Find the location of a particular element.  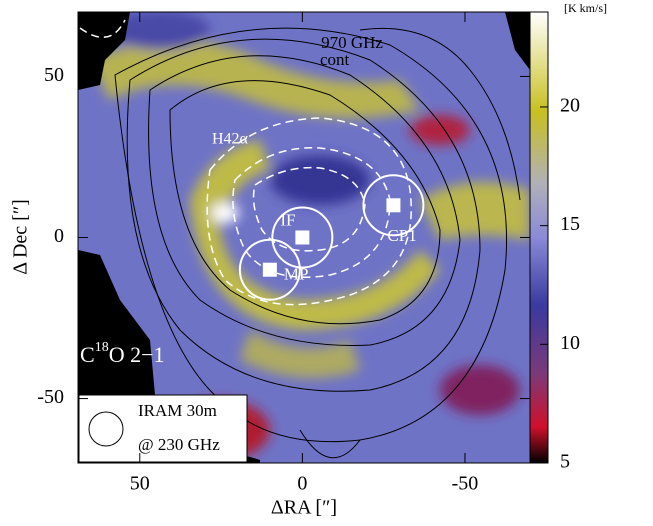

beam-legend: IRAM 30m @ 230 GHz is located at coordinates (163, 428).